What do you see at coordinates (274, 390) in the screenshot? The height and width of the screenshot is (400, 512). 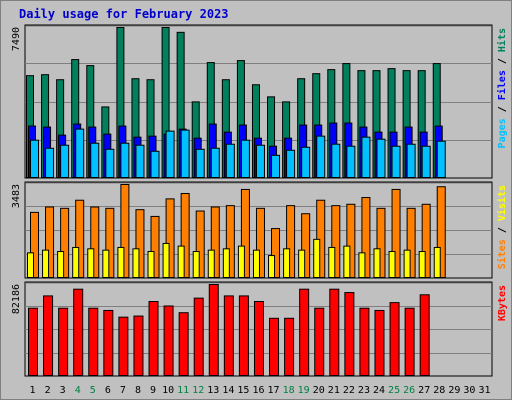 I see `x-tick-label: 17` at bounding box center [274, 390].